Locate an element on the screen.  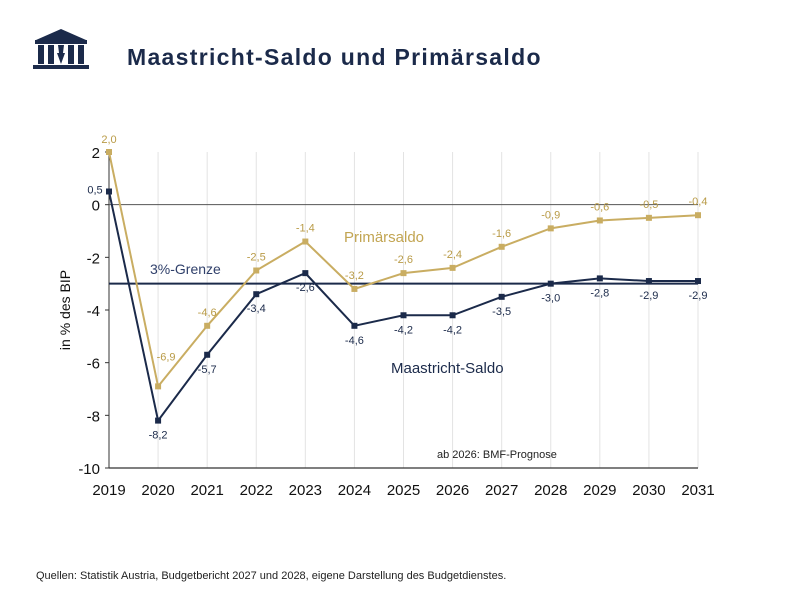
x-tick-label: 2024 is located at coordinates (354, 490).